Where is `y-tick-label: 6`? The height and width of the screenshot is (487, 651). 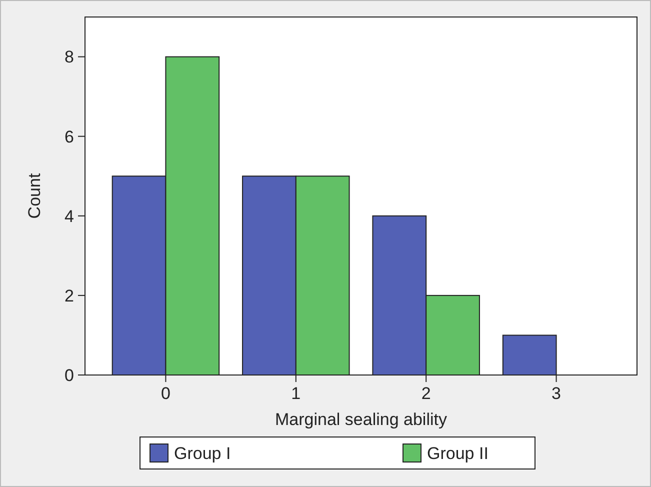 y-tick-label: 6 is located at coordinates (69, 136).